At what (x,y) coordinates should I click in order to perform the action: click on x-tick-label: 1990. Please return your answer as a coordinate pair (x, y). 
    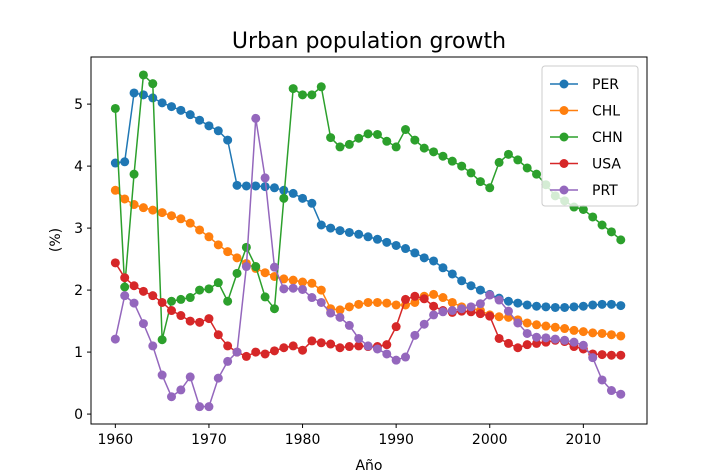
    Looking at the image, I should click on (396, 440).